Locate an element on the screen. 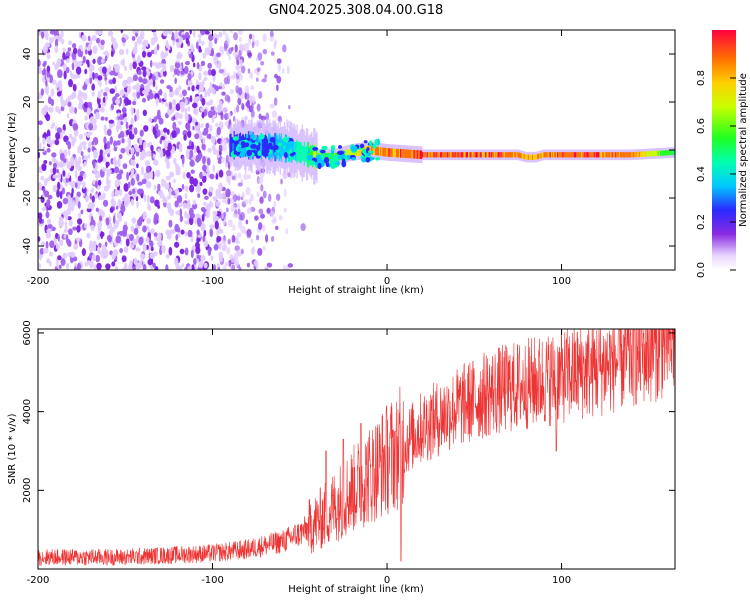 The height and width of the screenshot is (604, 750). spectrogram-y-label: Frequency (Hz) is located at coordinates (12, 150).